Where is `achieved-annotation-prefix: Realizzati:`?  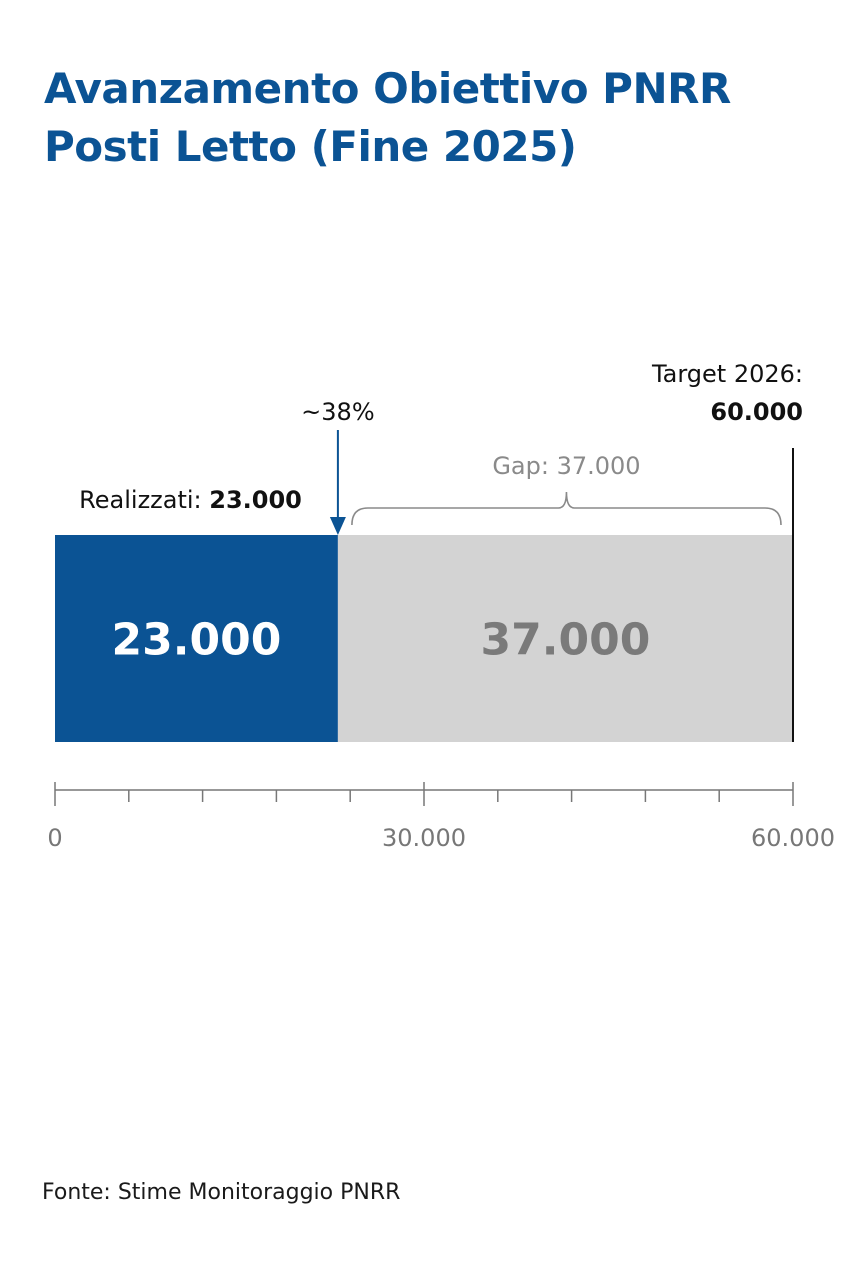
achieved-annotation-prefix: Realizzati: is located at coordinates (144, 500).